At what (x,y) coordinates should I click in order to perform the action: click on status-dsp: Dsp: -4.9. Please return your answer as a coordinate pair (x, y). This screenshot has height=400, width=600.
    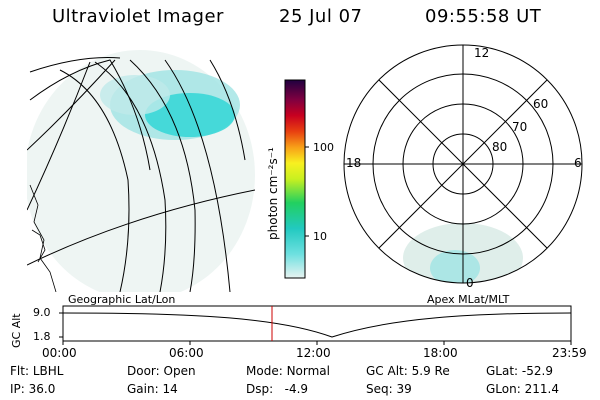
    Looking at the image, I should click on (277, 389).